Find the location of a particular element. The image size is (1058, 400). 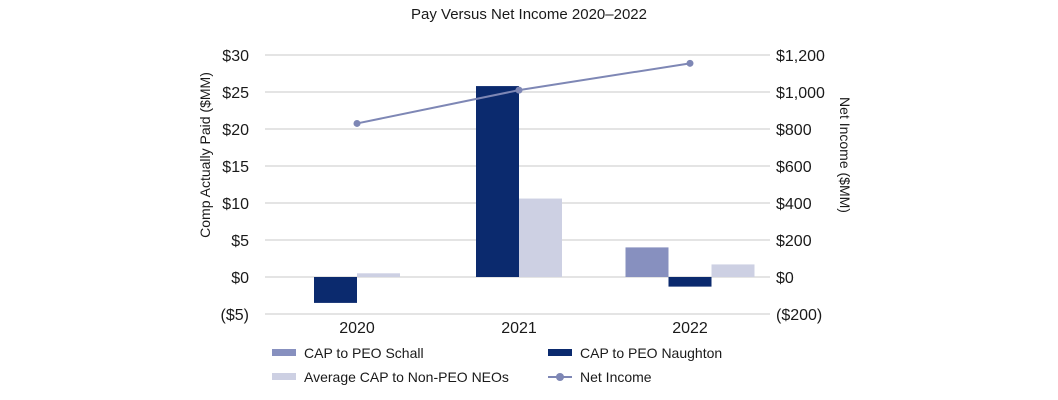

y-tick-label-left: $20 is located at coordinates (235, 130).